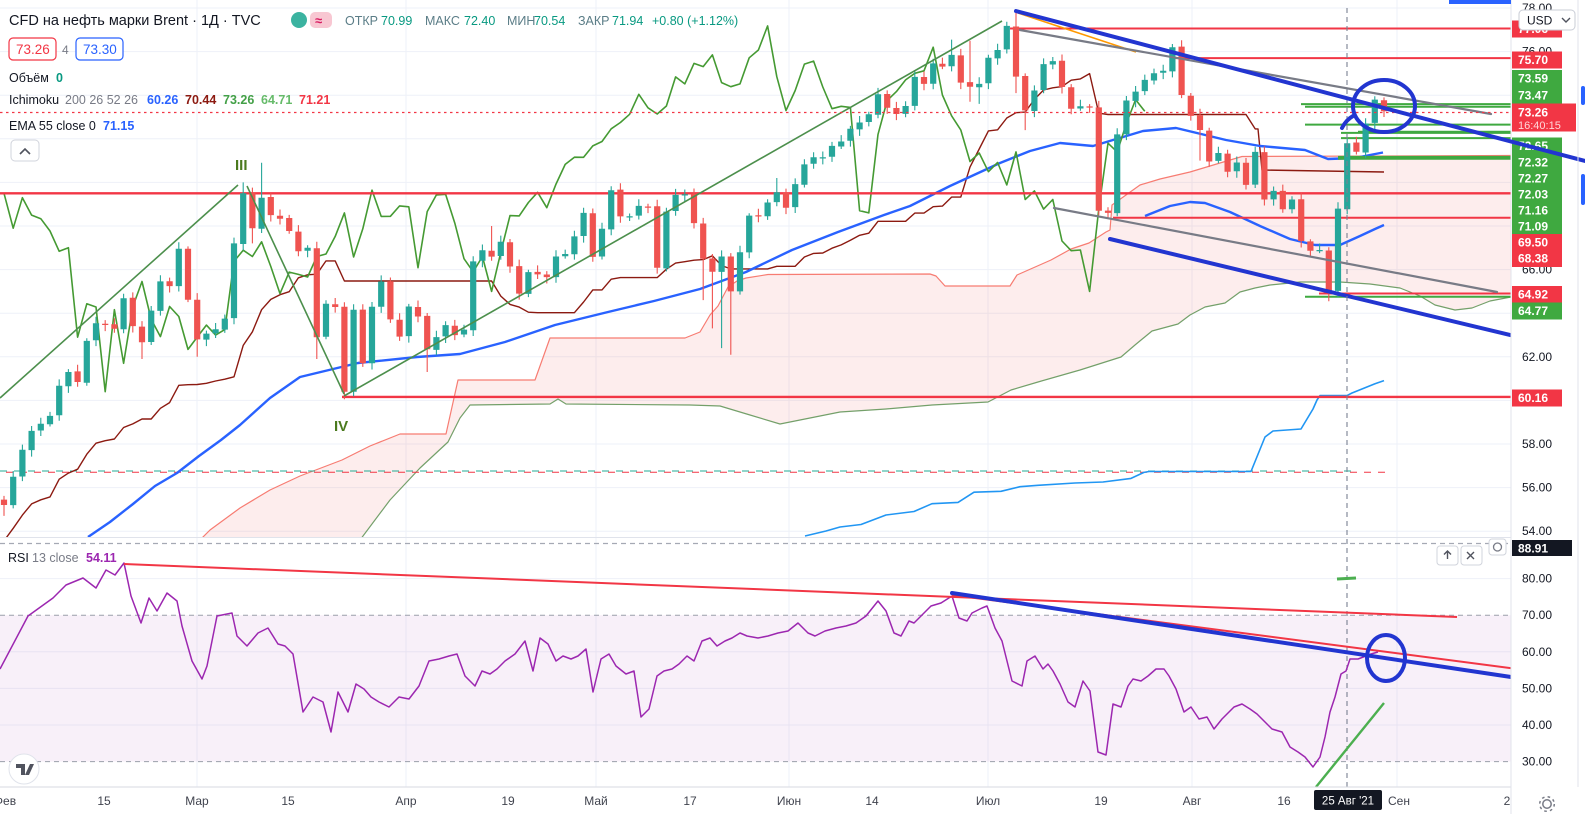 The height and width of the screenshot is (819, 1585). What do you see at coordinates (29, 78) in the screenshot?
I see `svg-text: Объём` at bounding box center [29, 78].